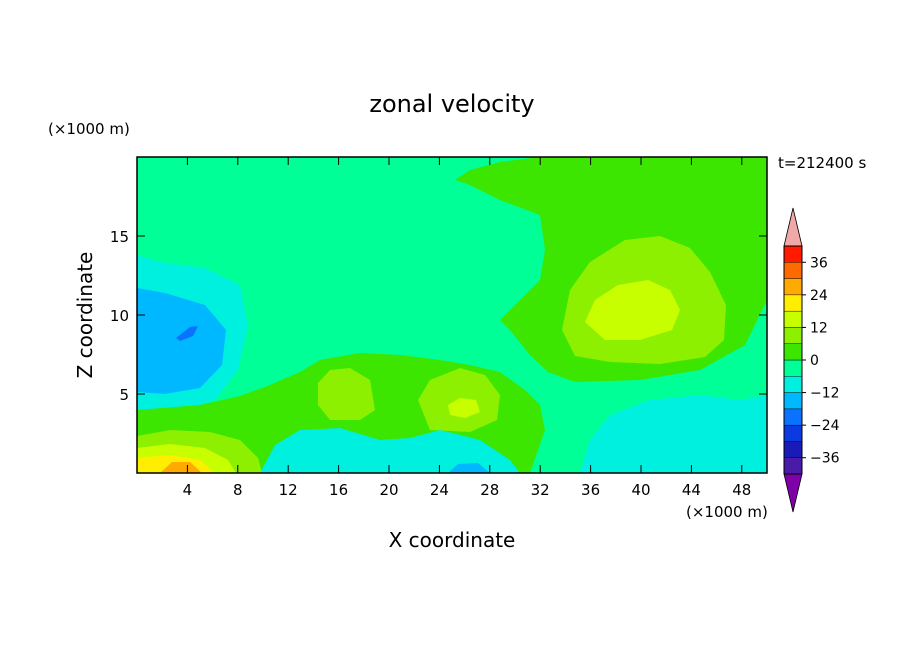  I want to click on colorbar-tick-label: 24, so click(819, 296).